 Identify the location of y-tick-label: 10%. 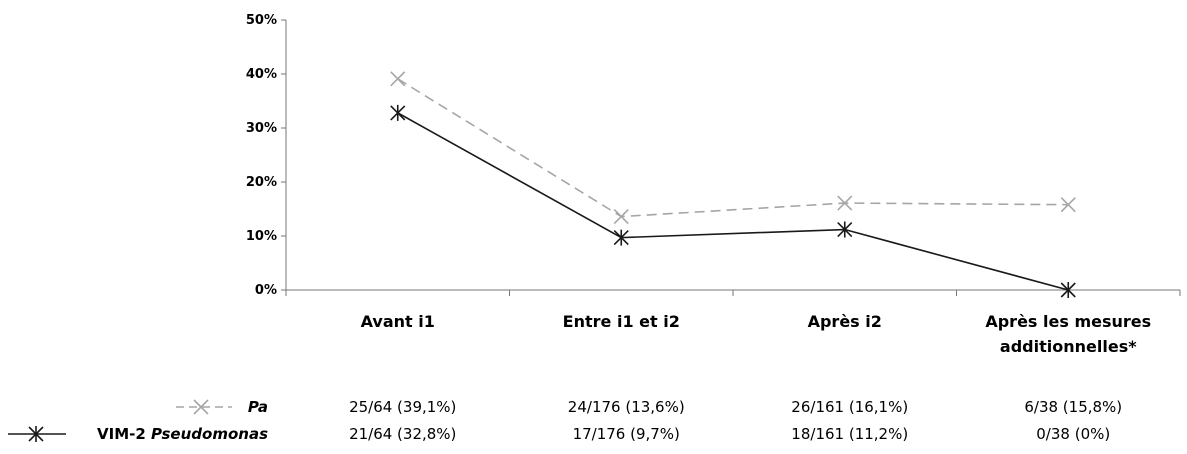
(261, 236).